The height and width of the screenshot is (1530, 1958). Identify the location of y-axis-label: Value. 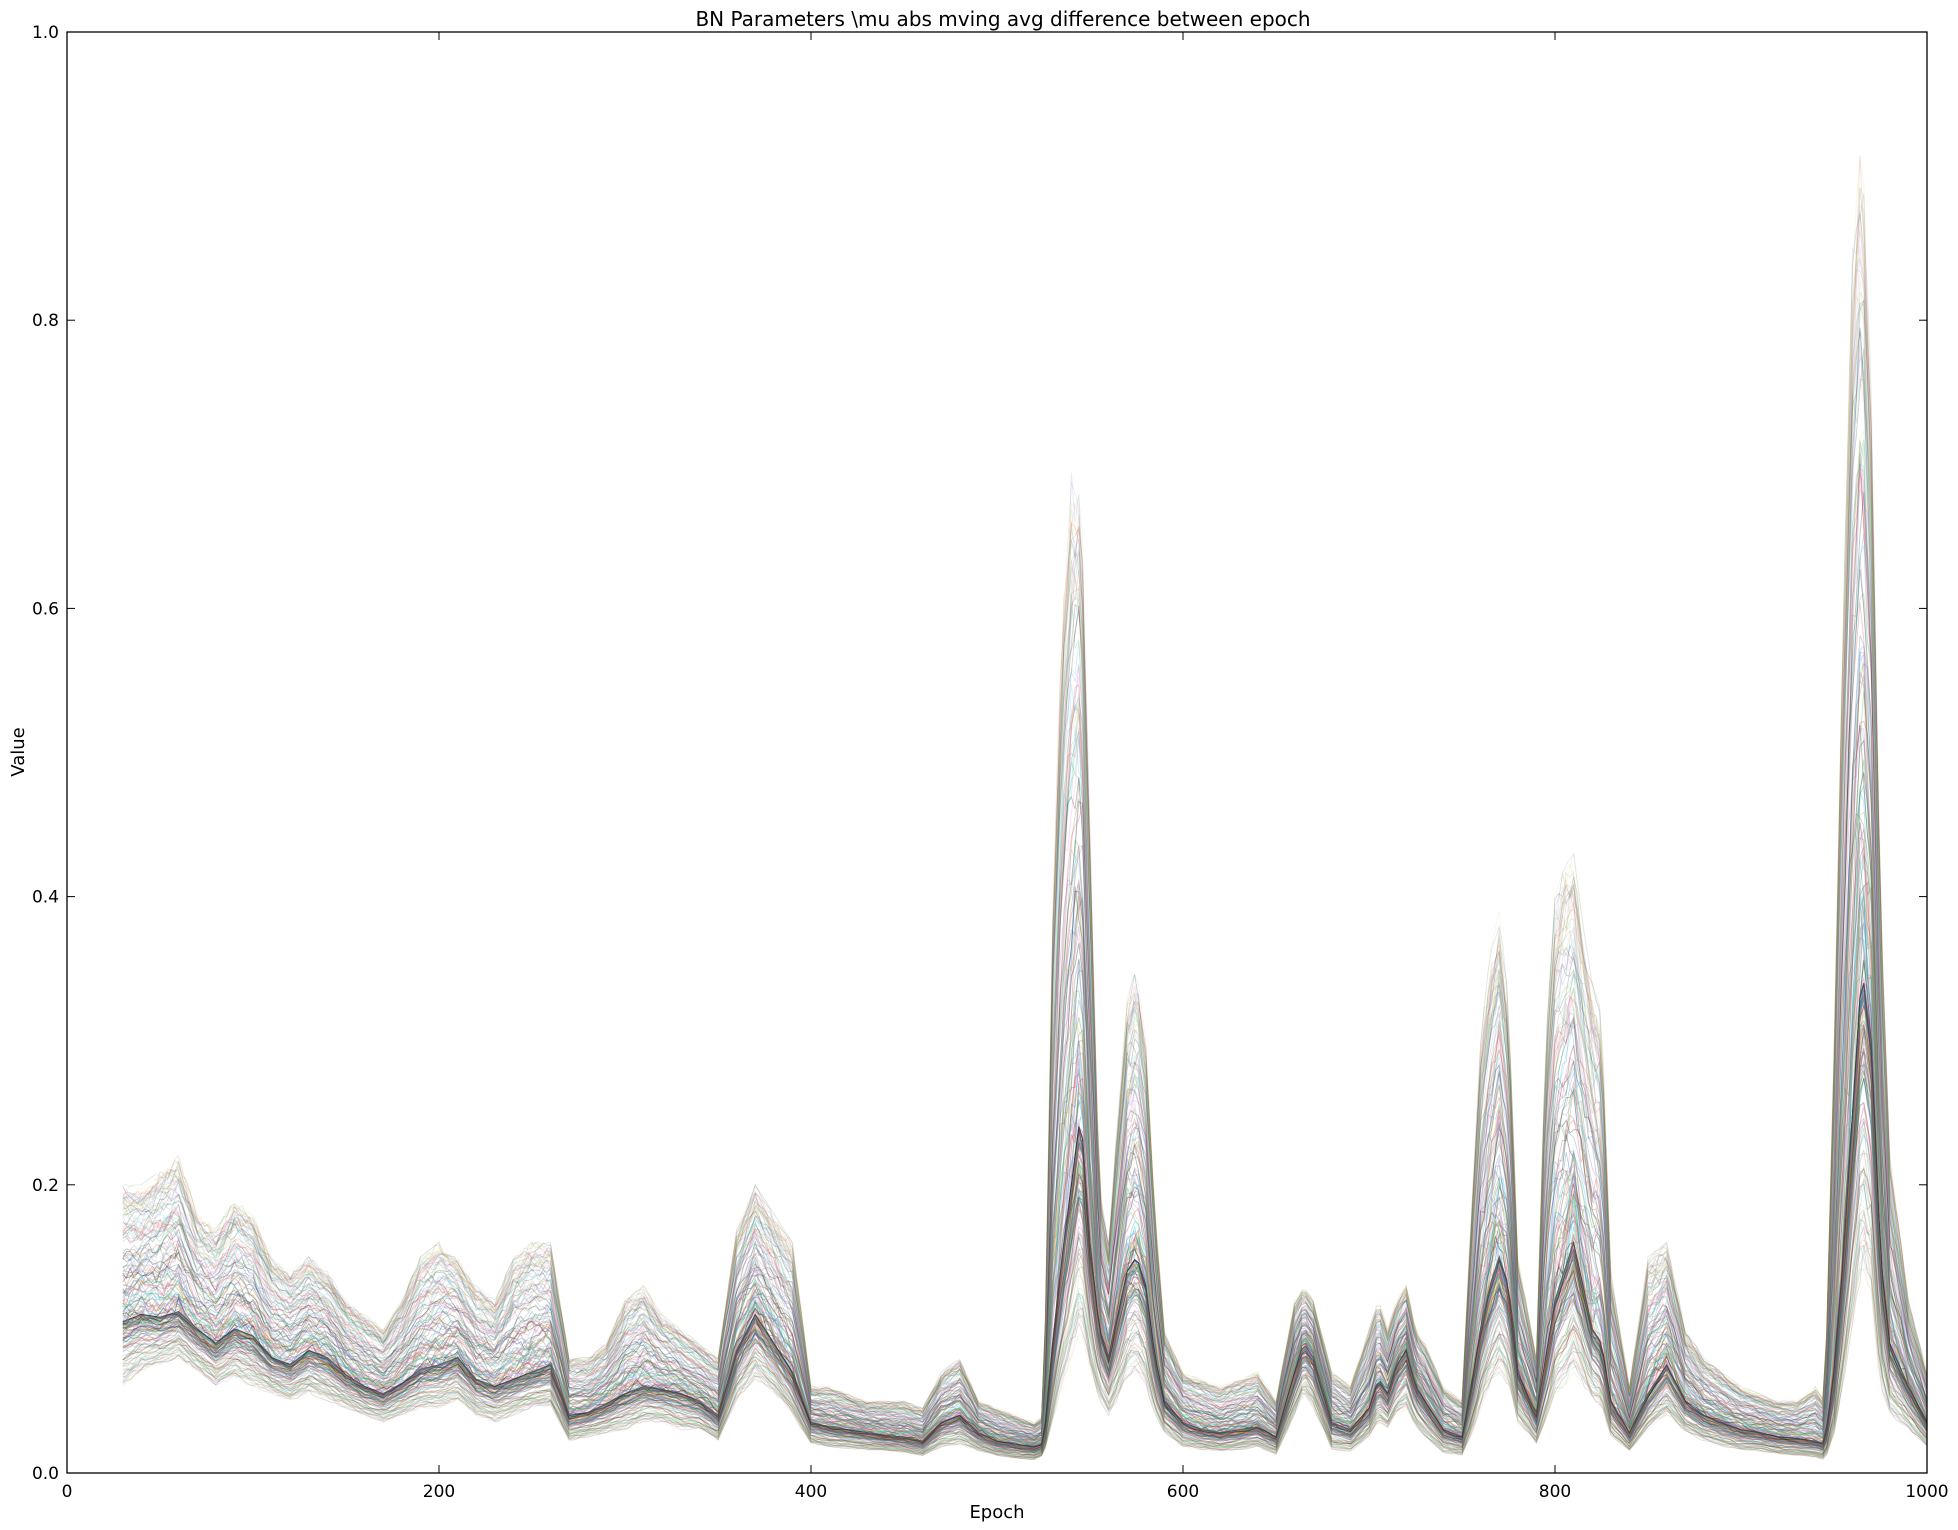
(18, 751).